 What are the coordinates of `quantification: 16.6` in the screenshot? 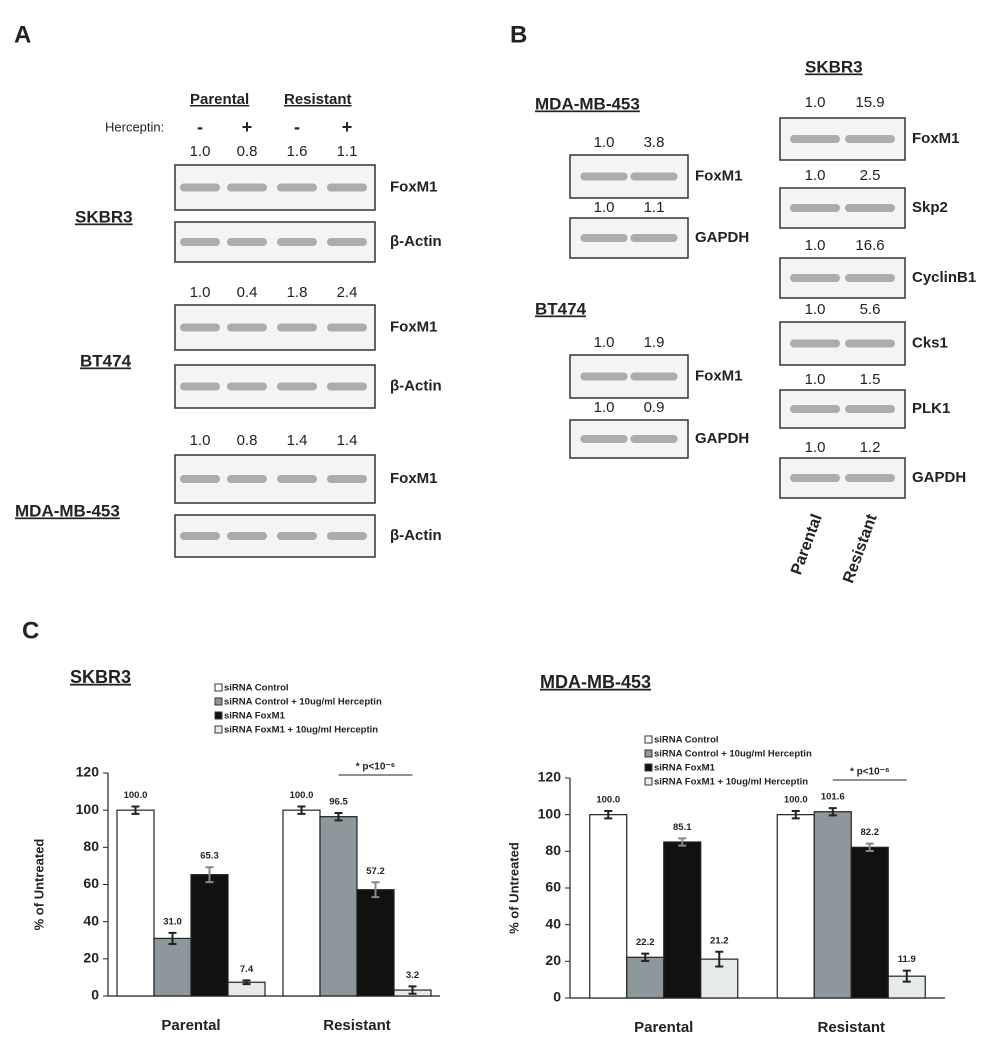 It's located at (869, 245).